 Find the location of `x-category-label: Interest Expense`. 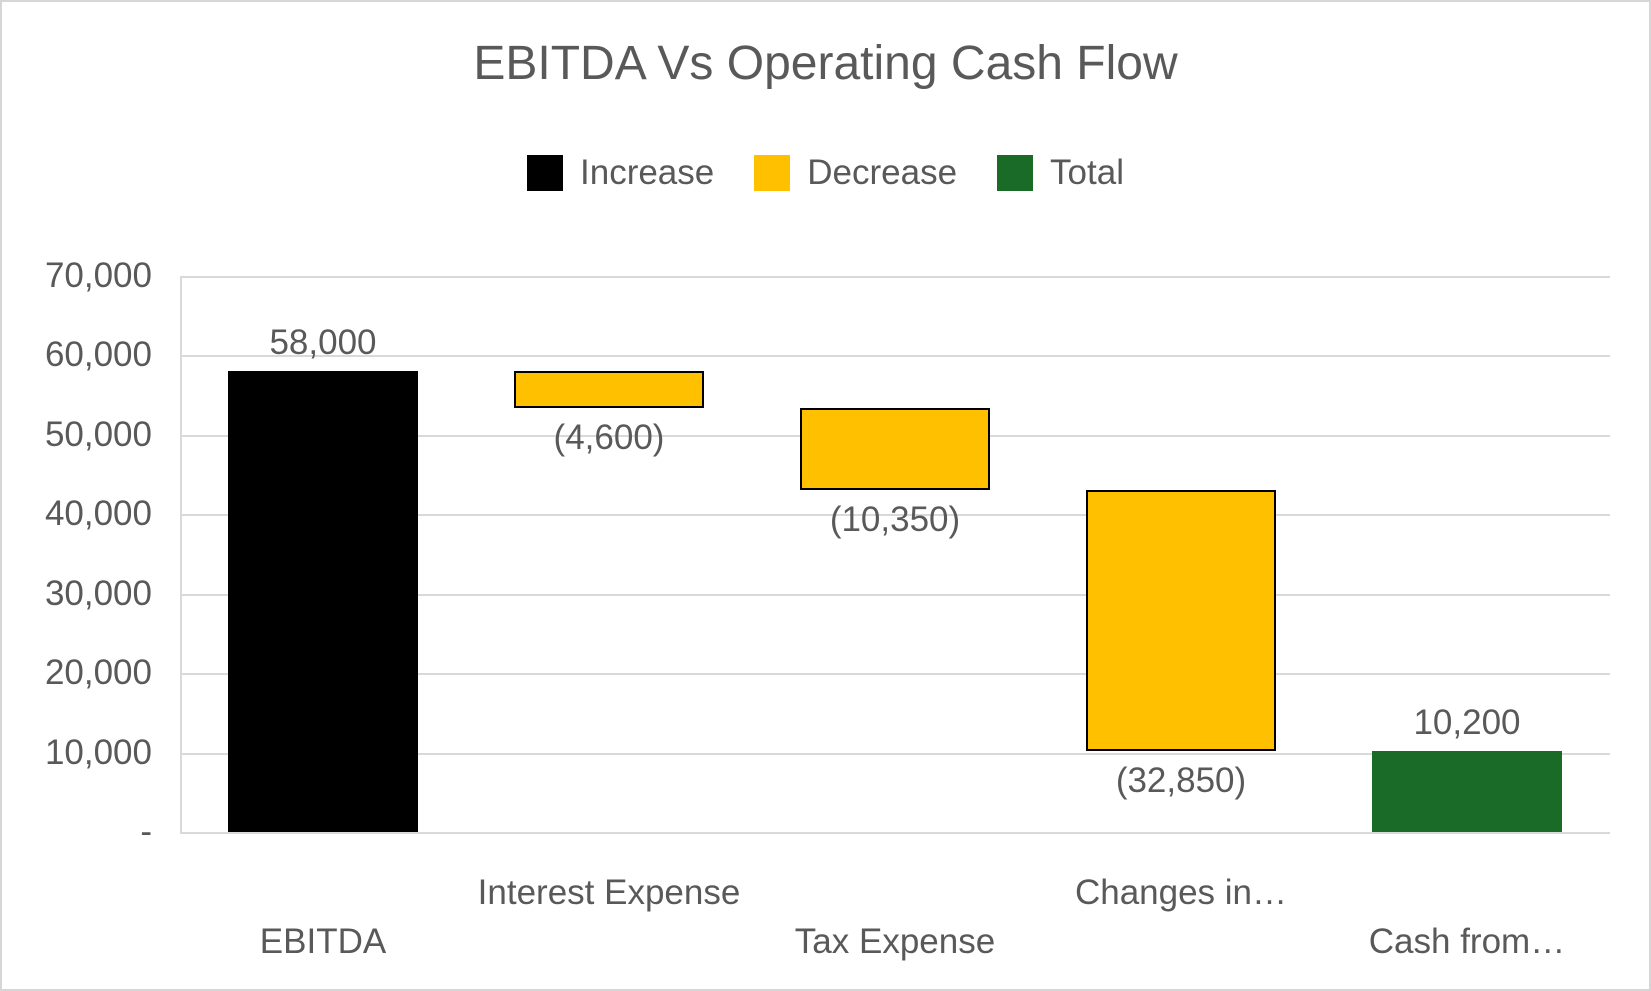

x-category-label: Interest Expense is located at coordinates (609, 892).